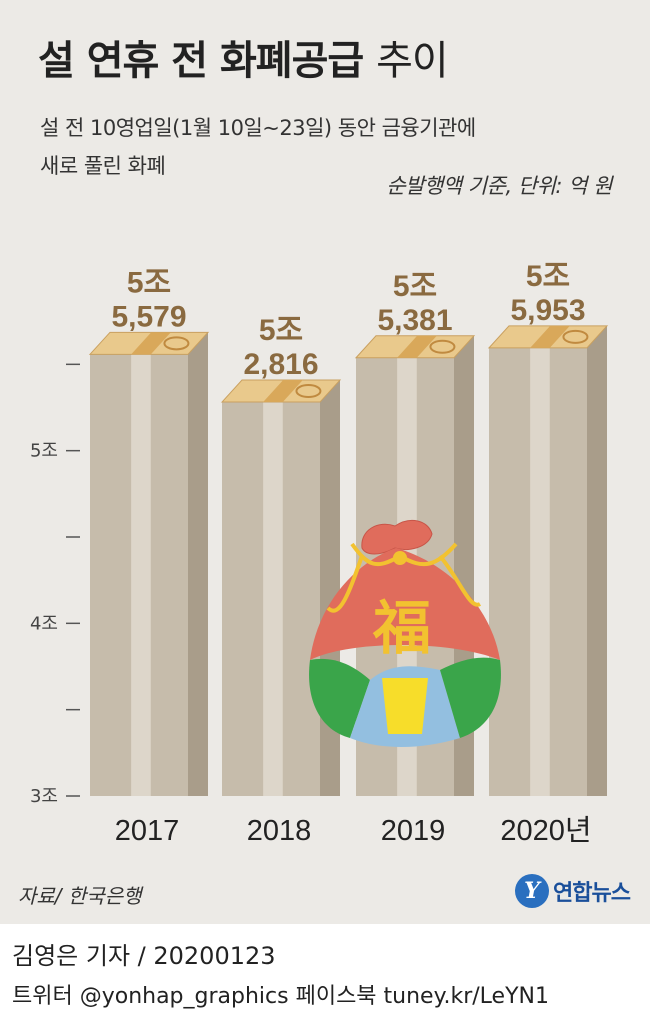 Image resolution: width=650 pixels, height=1016 pixels. Describe the element at coordinates (144, 956) in the screenshot. I see `reporter-credit: 김영은 기자 / 20200123` at that location.